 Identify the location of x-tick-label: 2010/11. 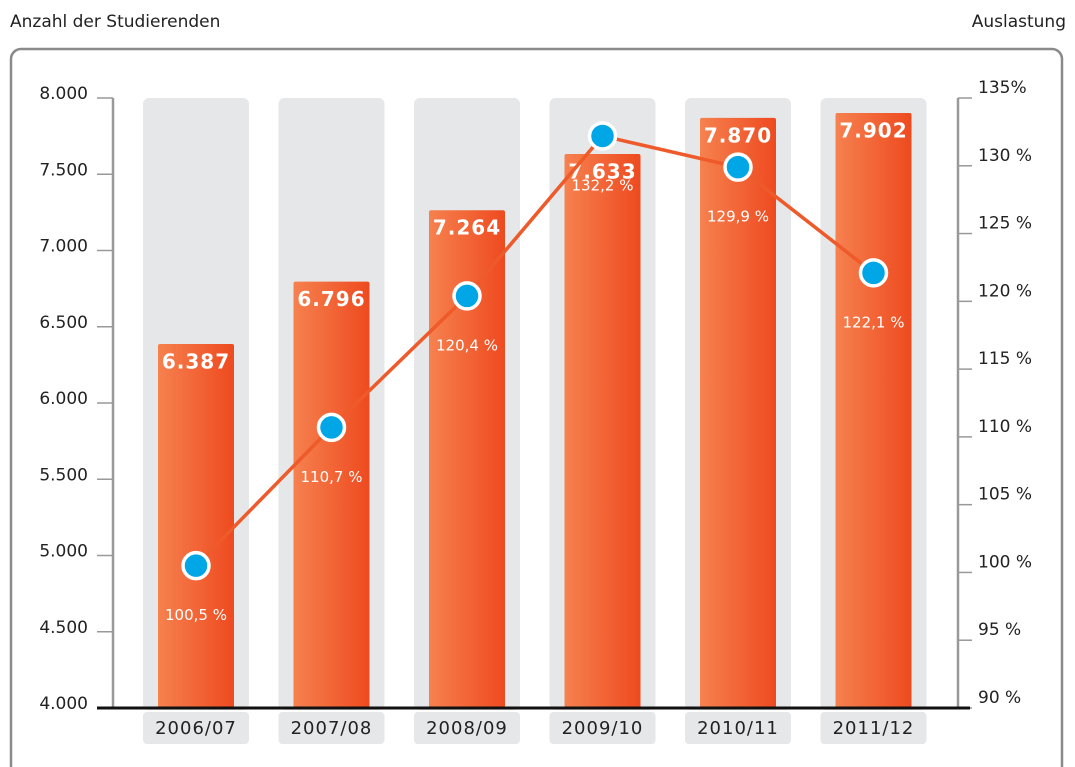
(738, 728).